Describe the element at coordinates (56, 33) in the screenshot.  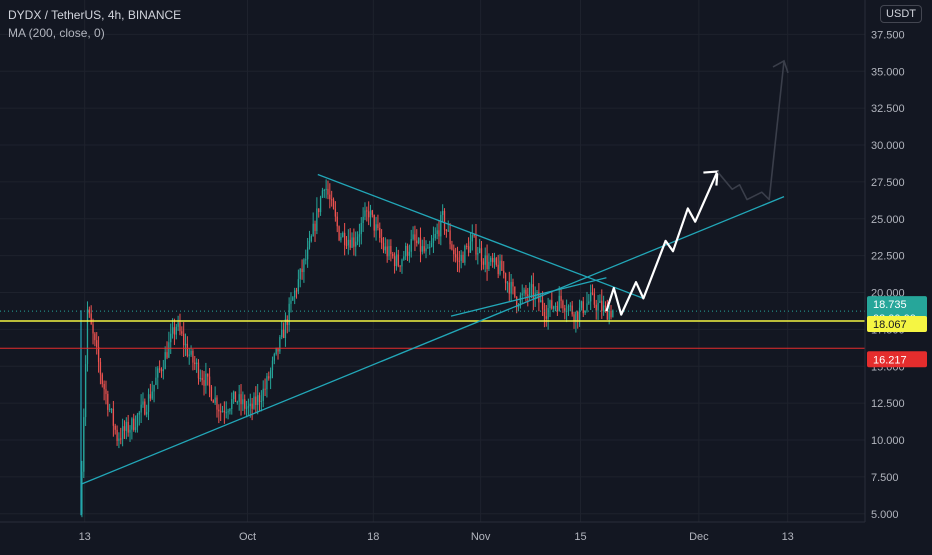
I see `indicator-label: MA (200, close, 0)` at that location.